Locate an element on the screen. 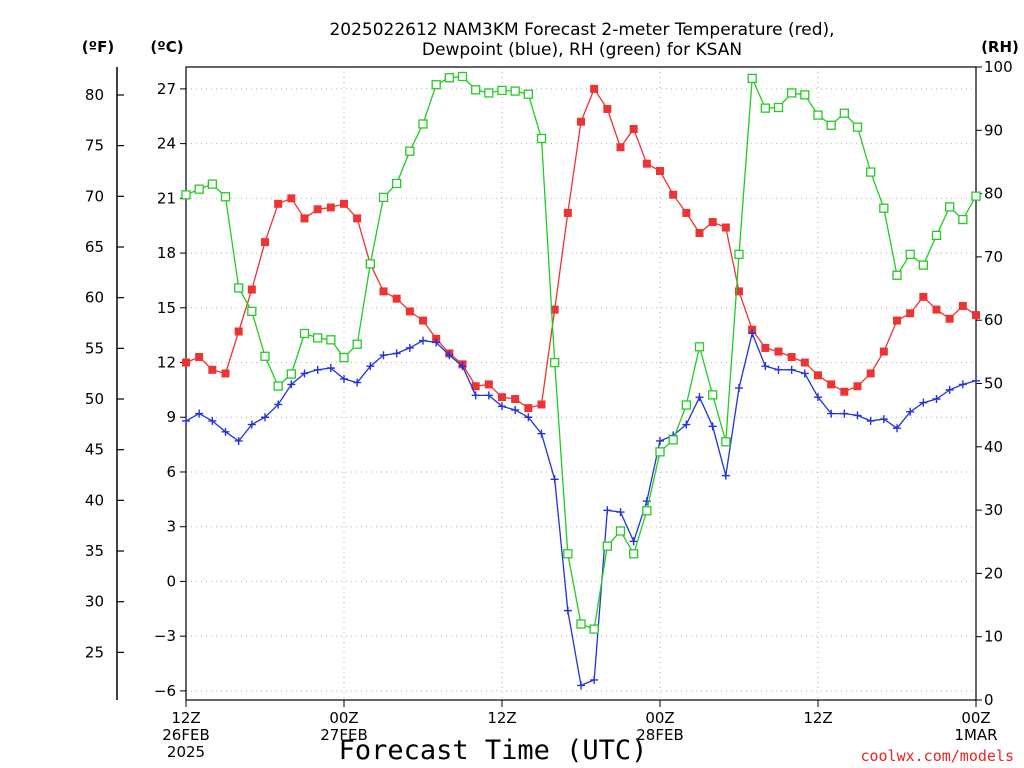 This screenshot has width=1024, height=768. fahrenheit-tick-label: 45 is located at coordinates (94, 450).